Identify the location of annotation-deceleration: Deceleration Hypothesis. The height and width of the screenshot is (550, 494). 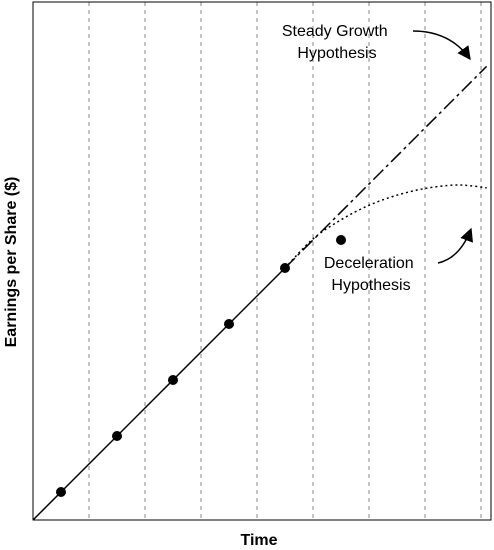
(371, 274).